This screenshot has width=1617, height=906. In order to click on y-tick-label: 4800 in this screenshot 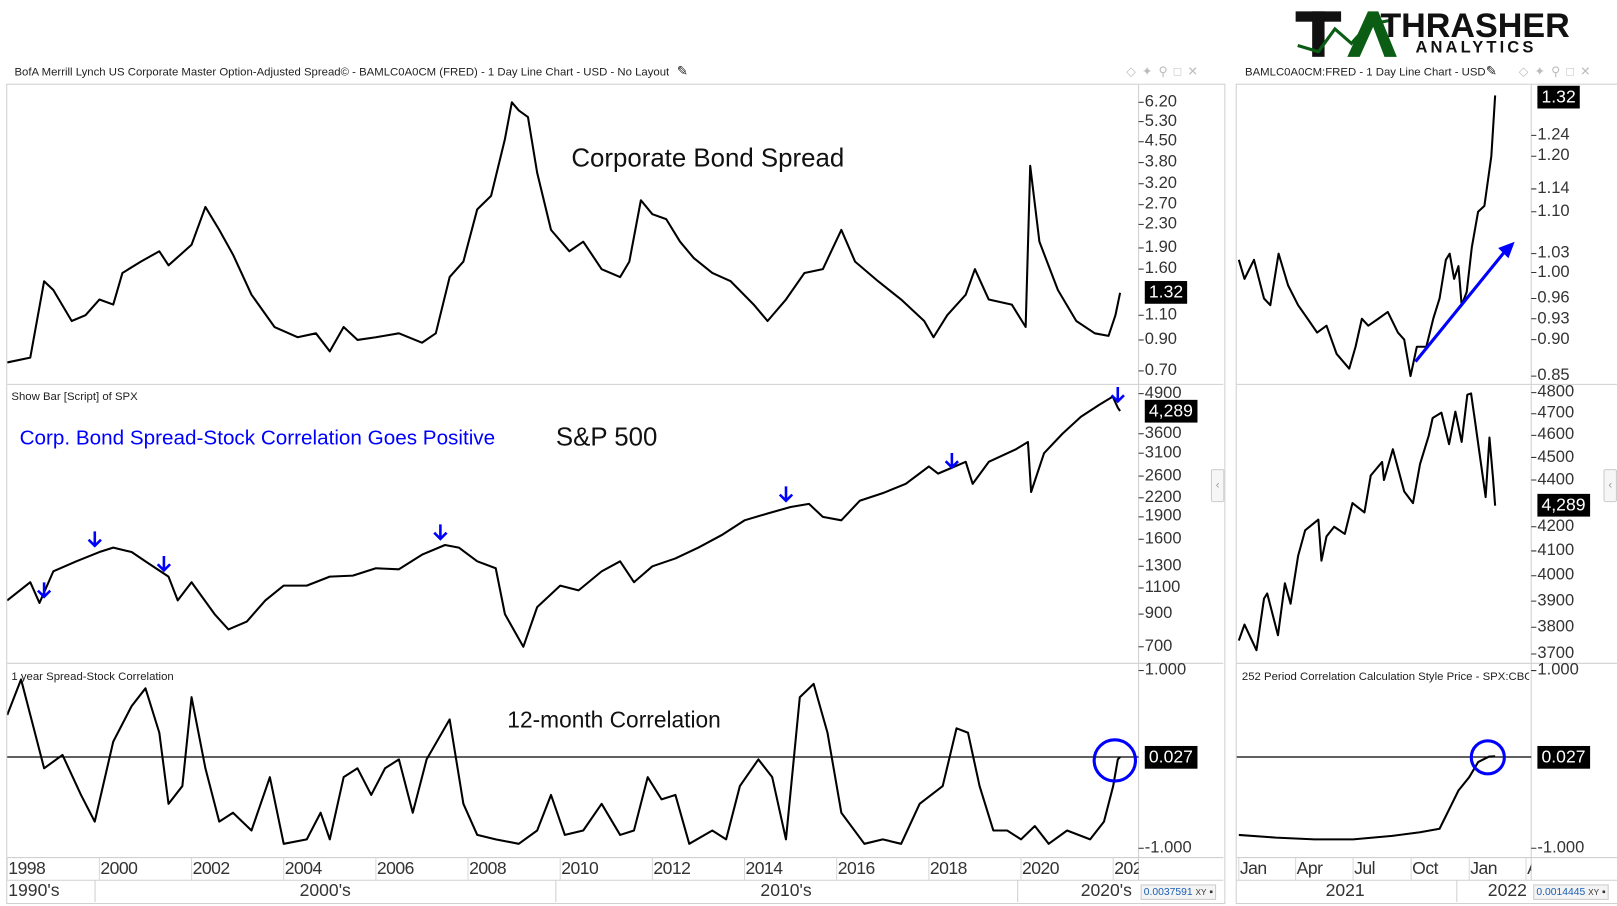, I will do `click(1556, 392)`.